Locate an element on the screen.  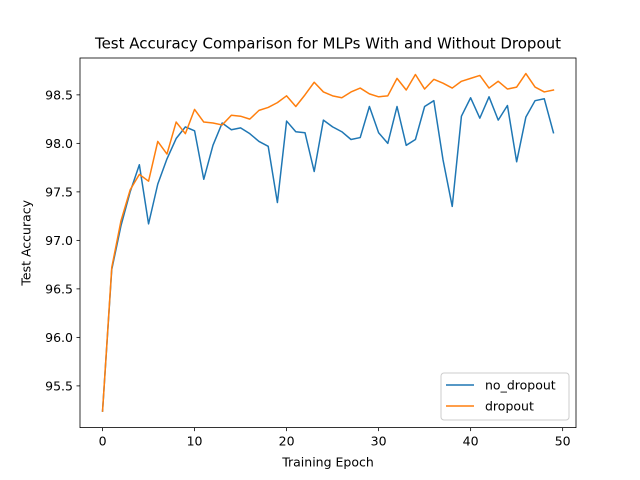
y-axis-label: Test Accuracy is located at coordinates (26, 242).